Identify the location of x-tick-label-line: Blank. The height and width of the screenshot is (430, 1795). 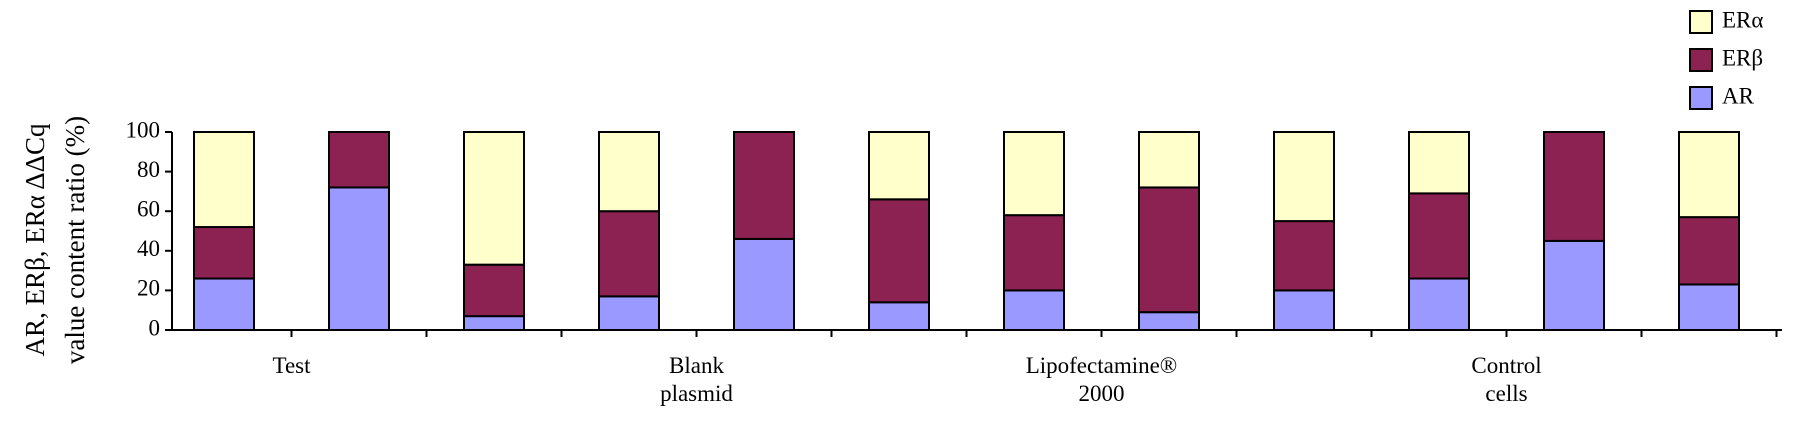
(696, 365).